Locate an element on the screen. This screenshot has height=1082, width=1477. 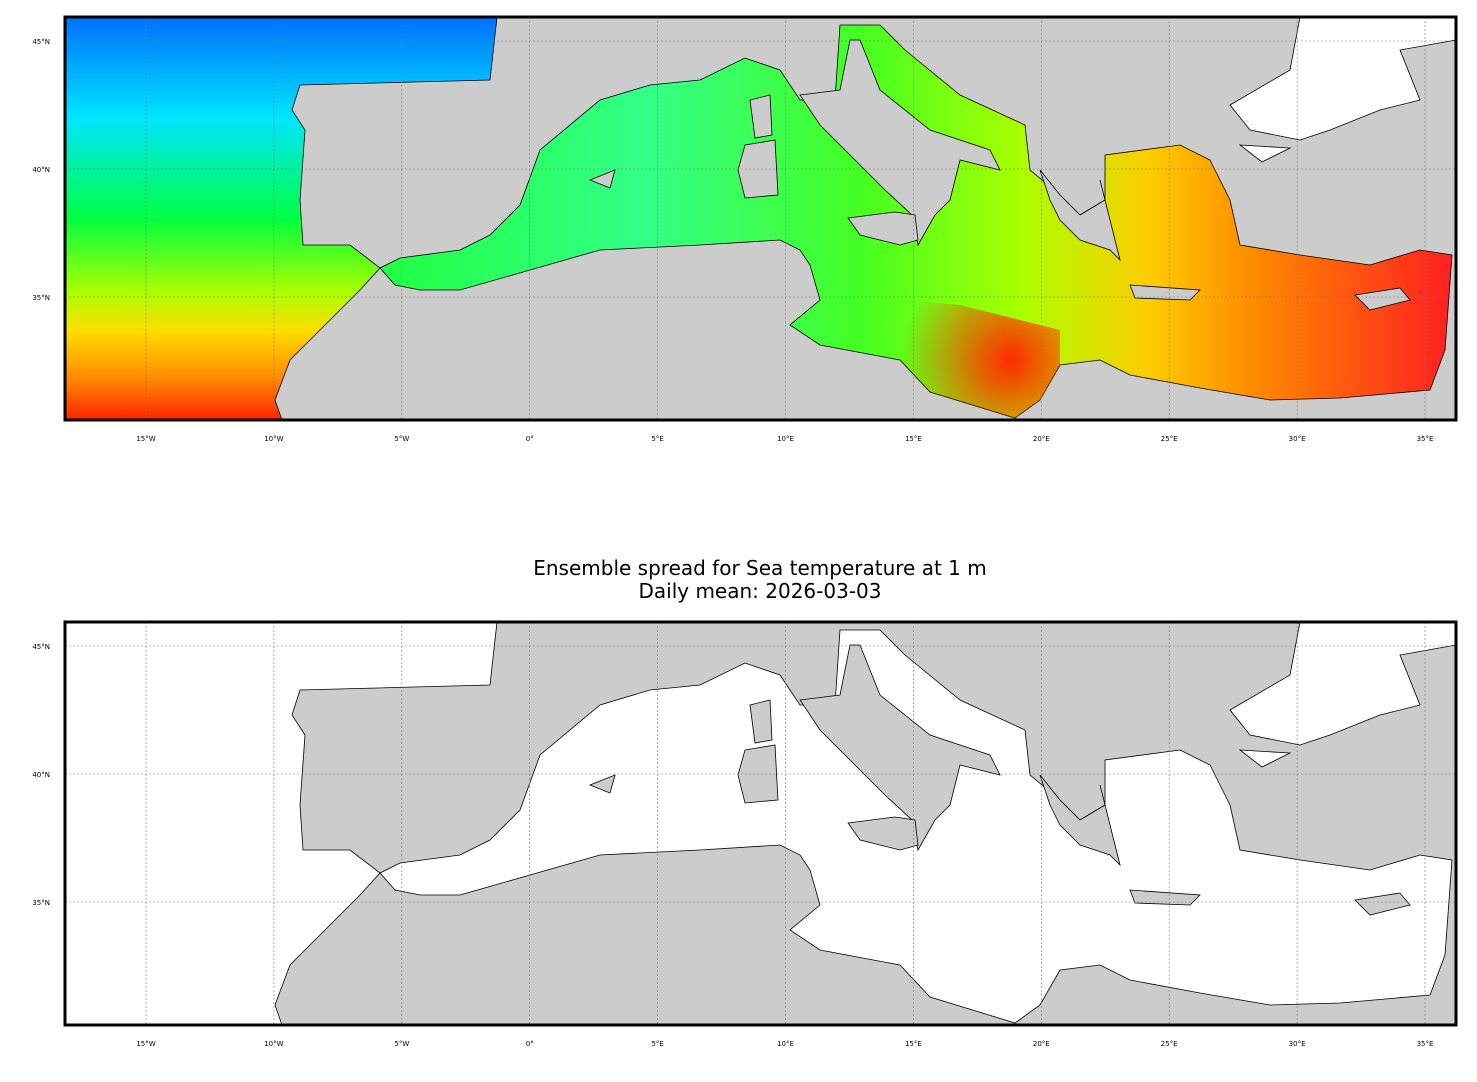
subtitle: Daily mean: 2026-03-03 is located at coordinates (759, 591).